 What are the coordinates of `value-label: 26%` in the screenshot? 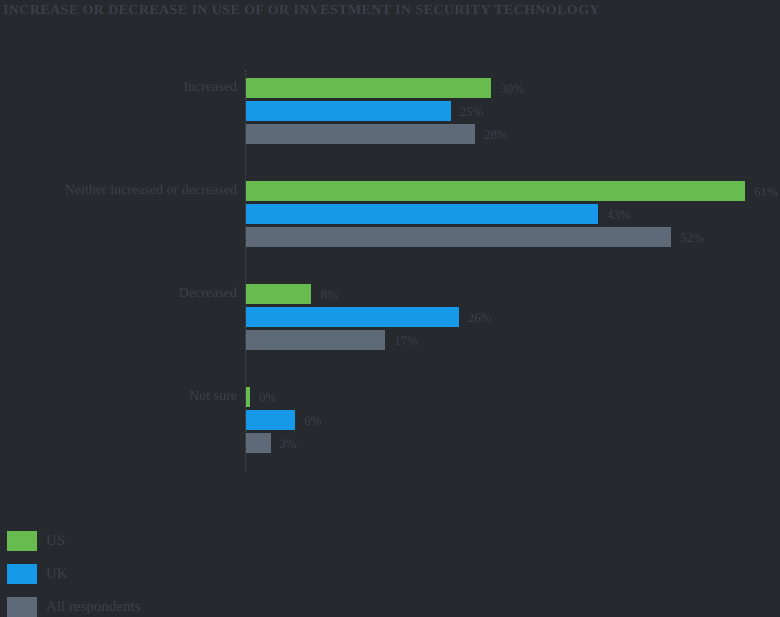 It's located at (479, 317).